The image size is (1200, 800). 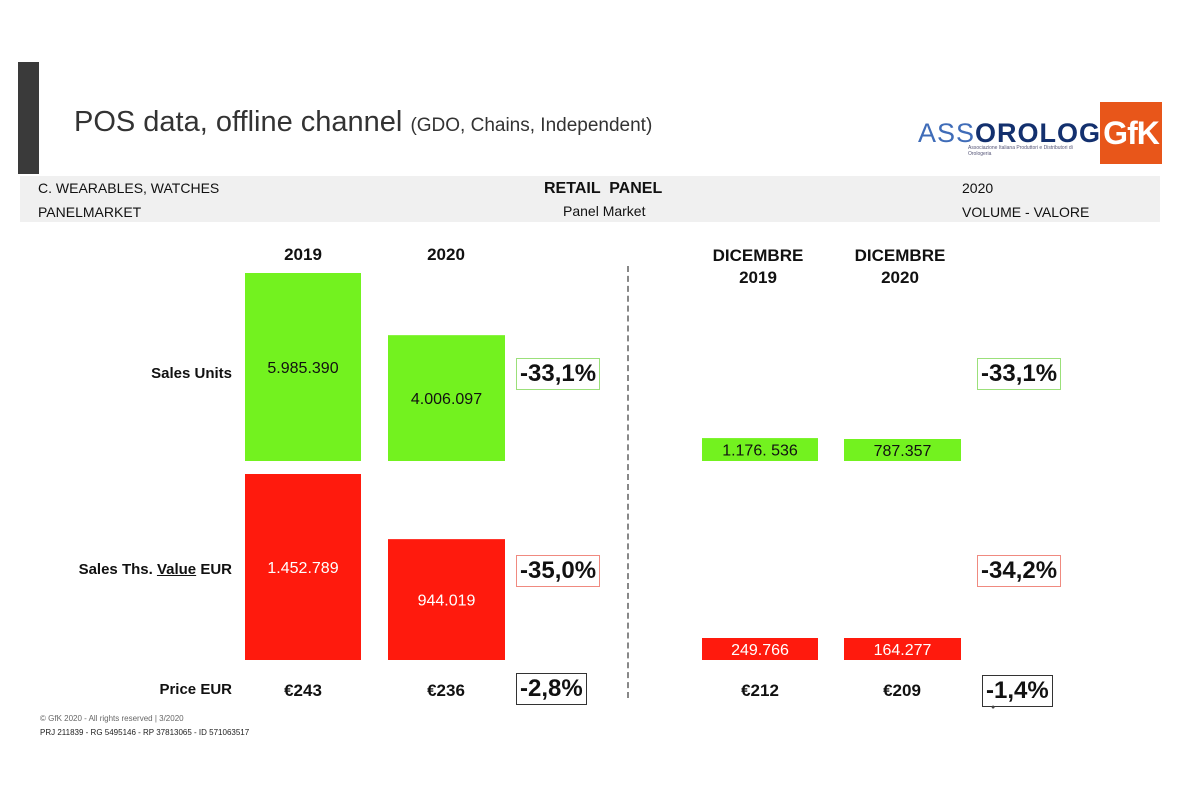 I want to click on value-bar-label-0: 1.452.789, so click(x=302, y=568).